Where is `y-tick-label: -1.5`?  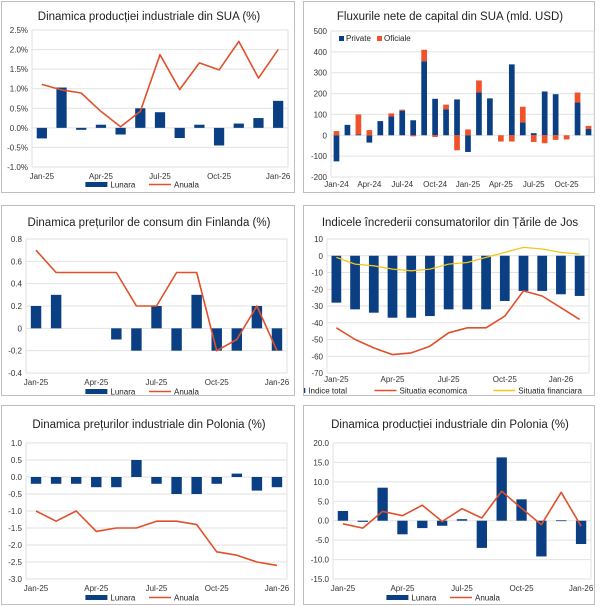 y-tick-label: -1.5 is located at coordinates (15, 528).